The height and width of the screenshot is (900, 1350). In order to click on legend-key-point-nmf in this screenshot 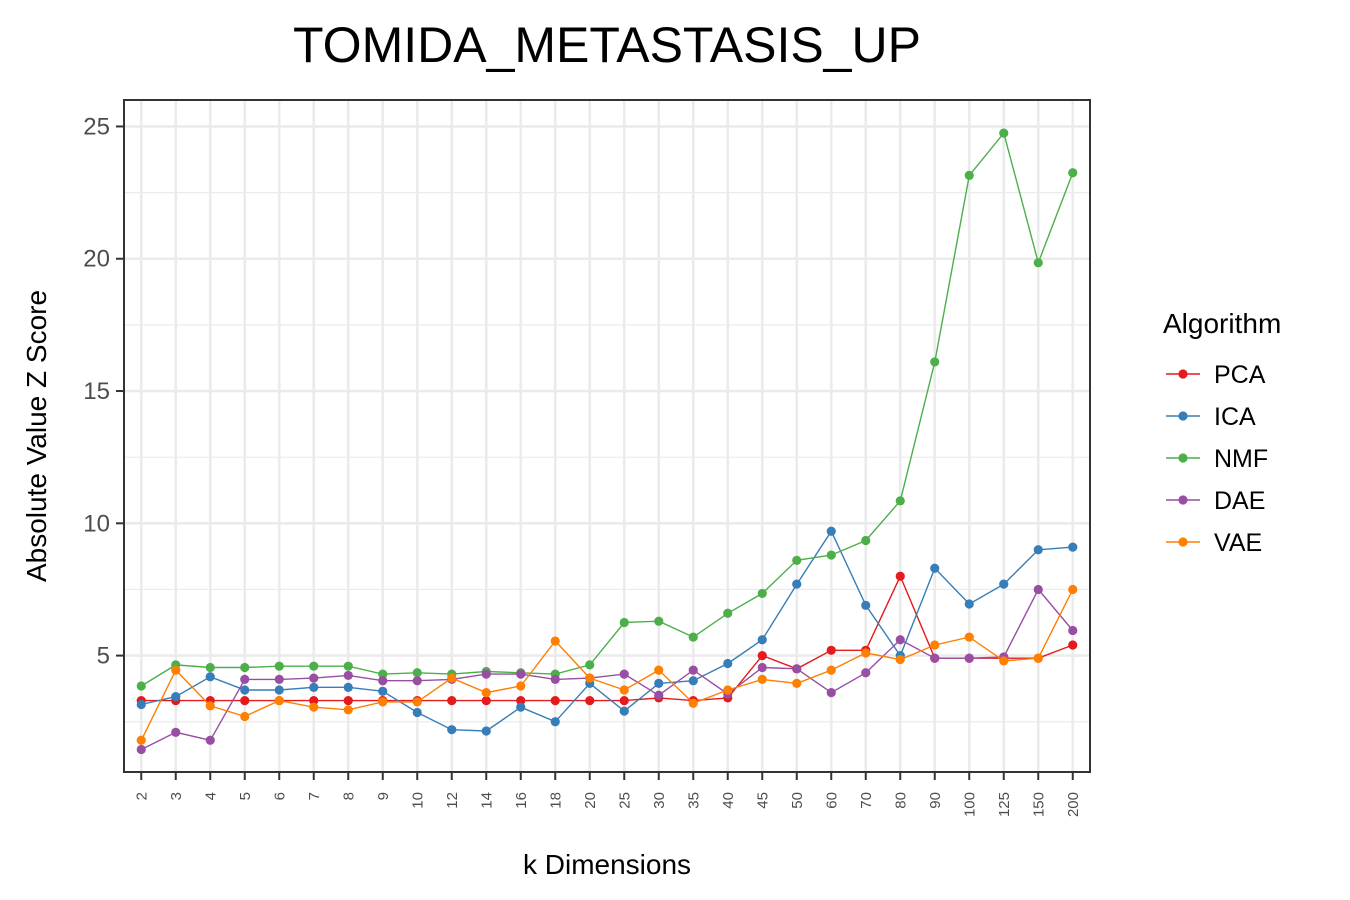, I will do `click(1183, 458)`.